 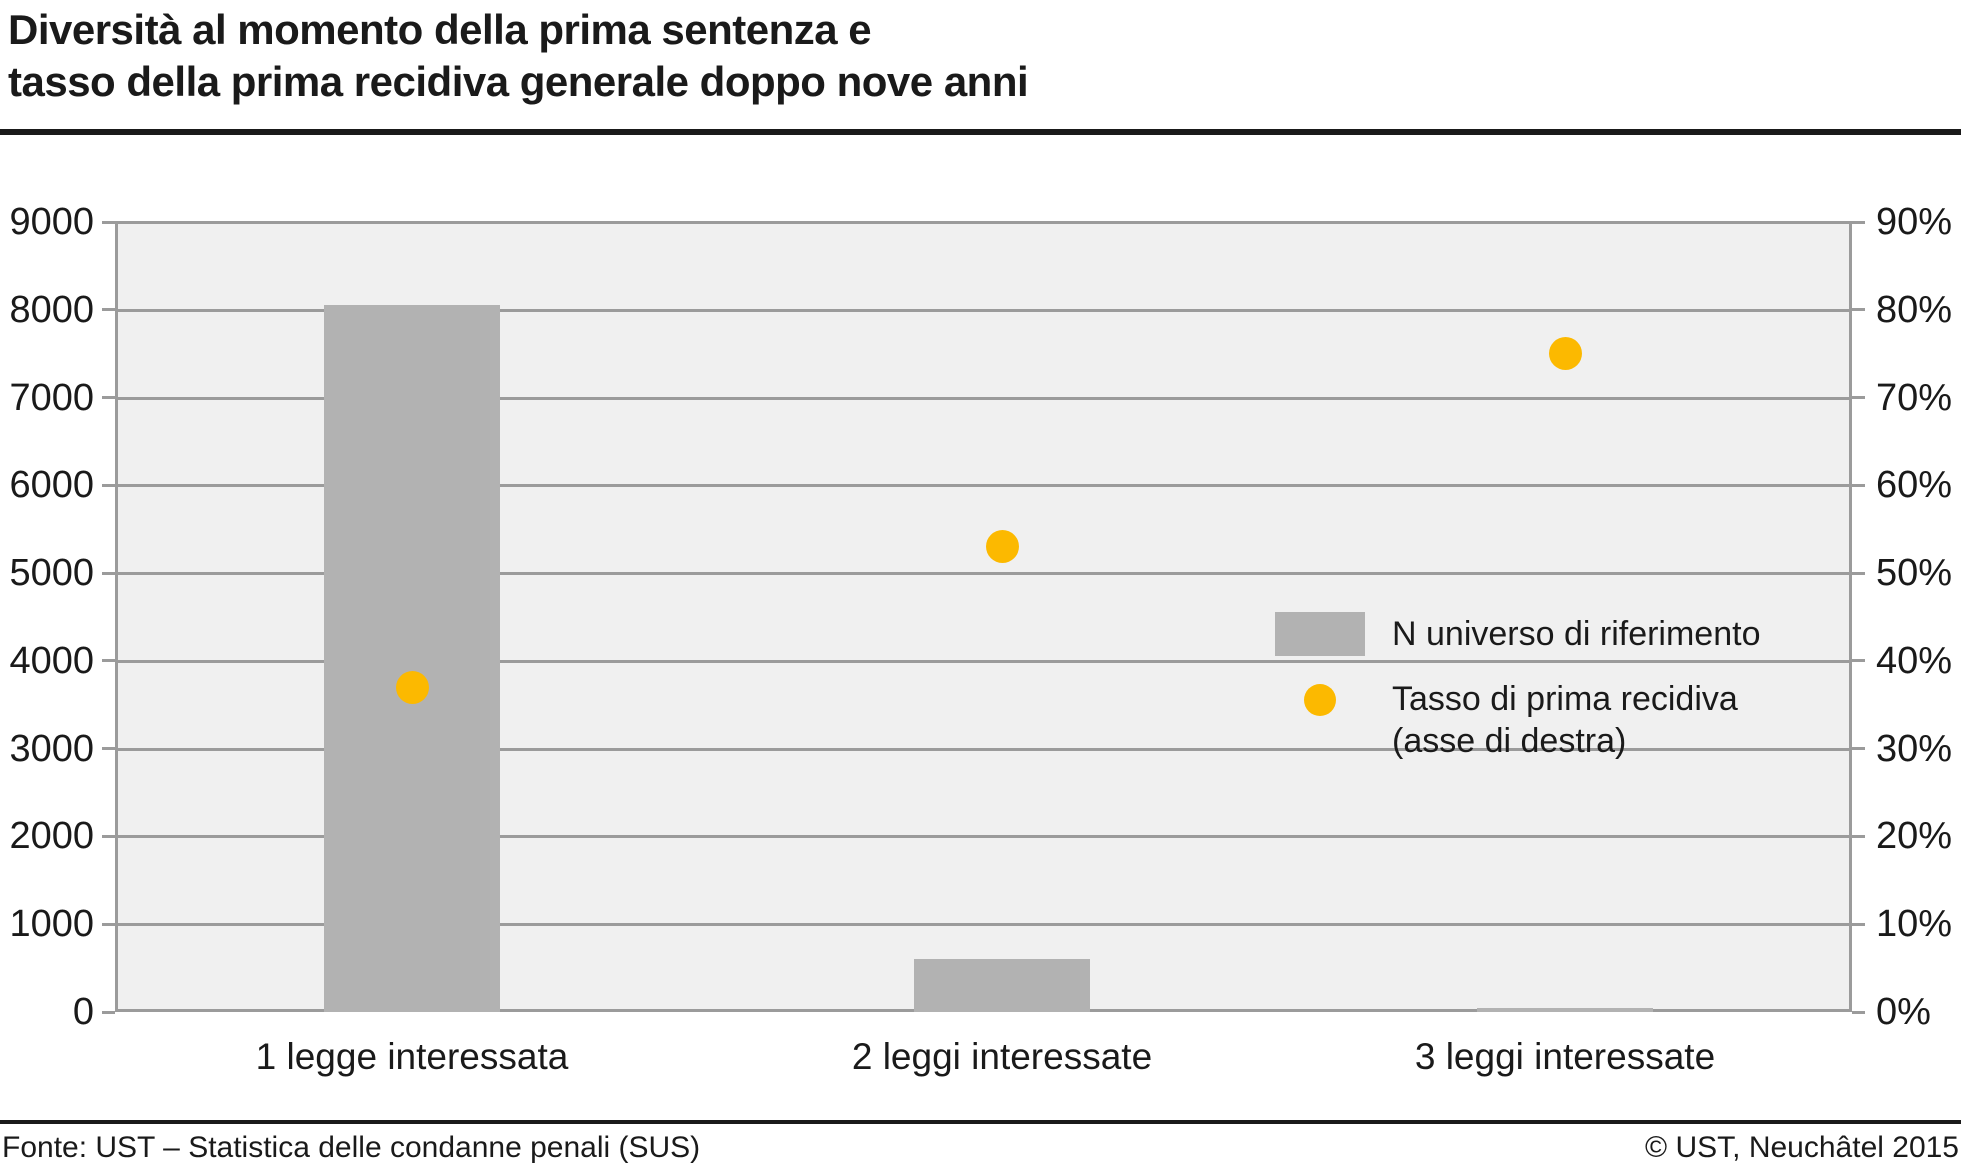 What do you see at coordinates (1914, 485) in the screenshot?
I see `right-axis-tick-label: 60%` at bounding box center [1914, 485].